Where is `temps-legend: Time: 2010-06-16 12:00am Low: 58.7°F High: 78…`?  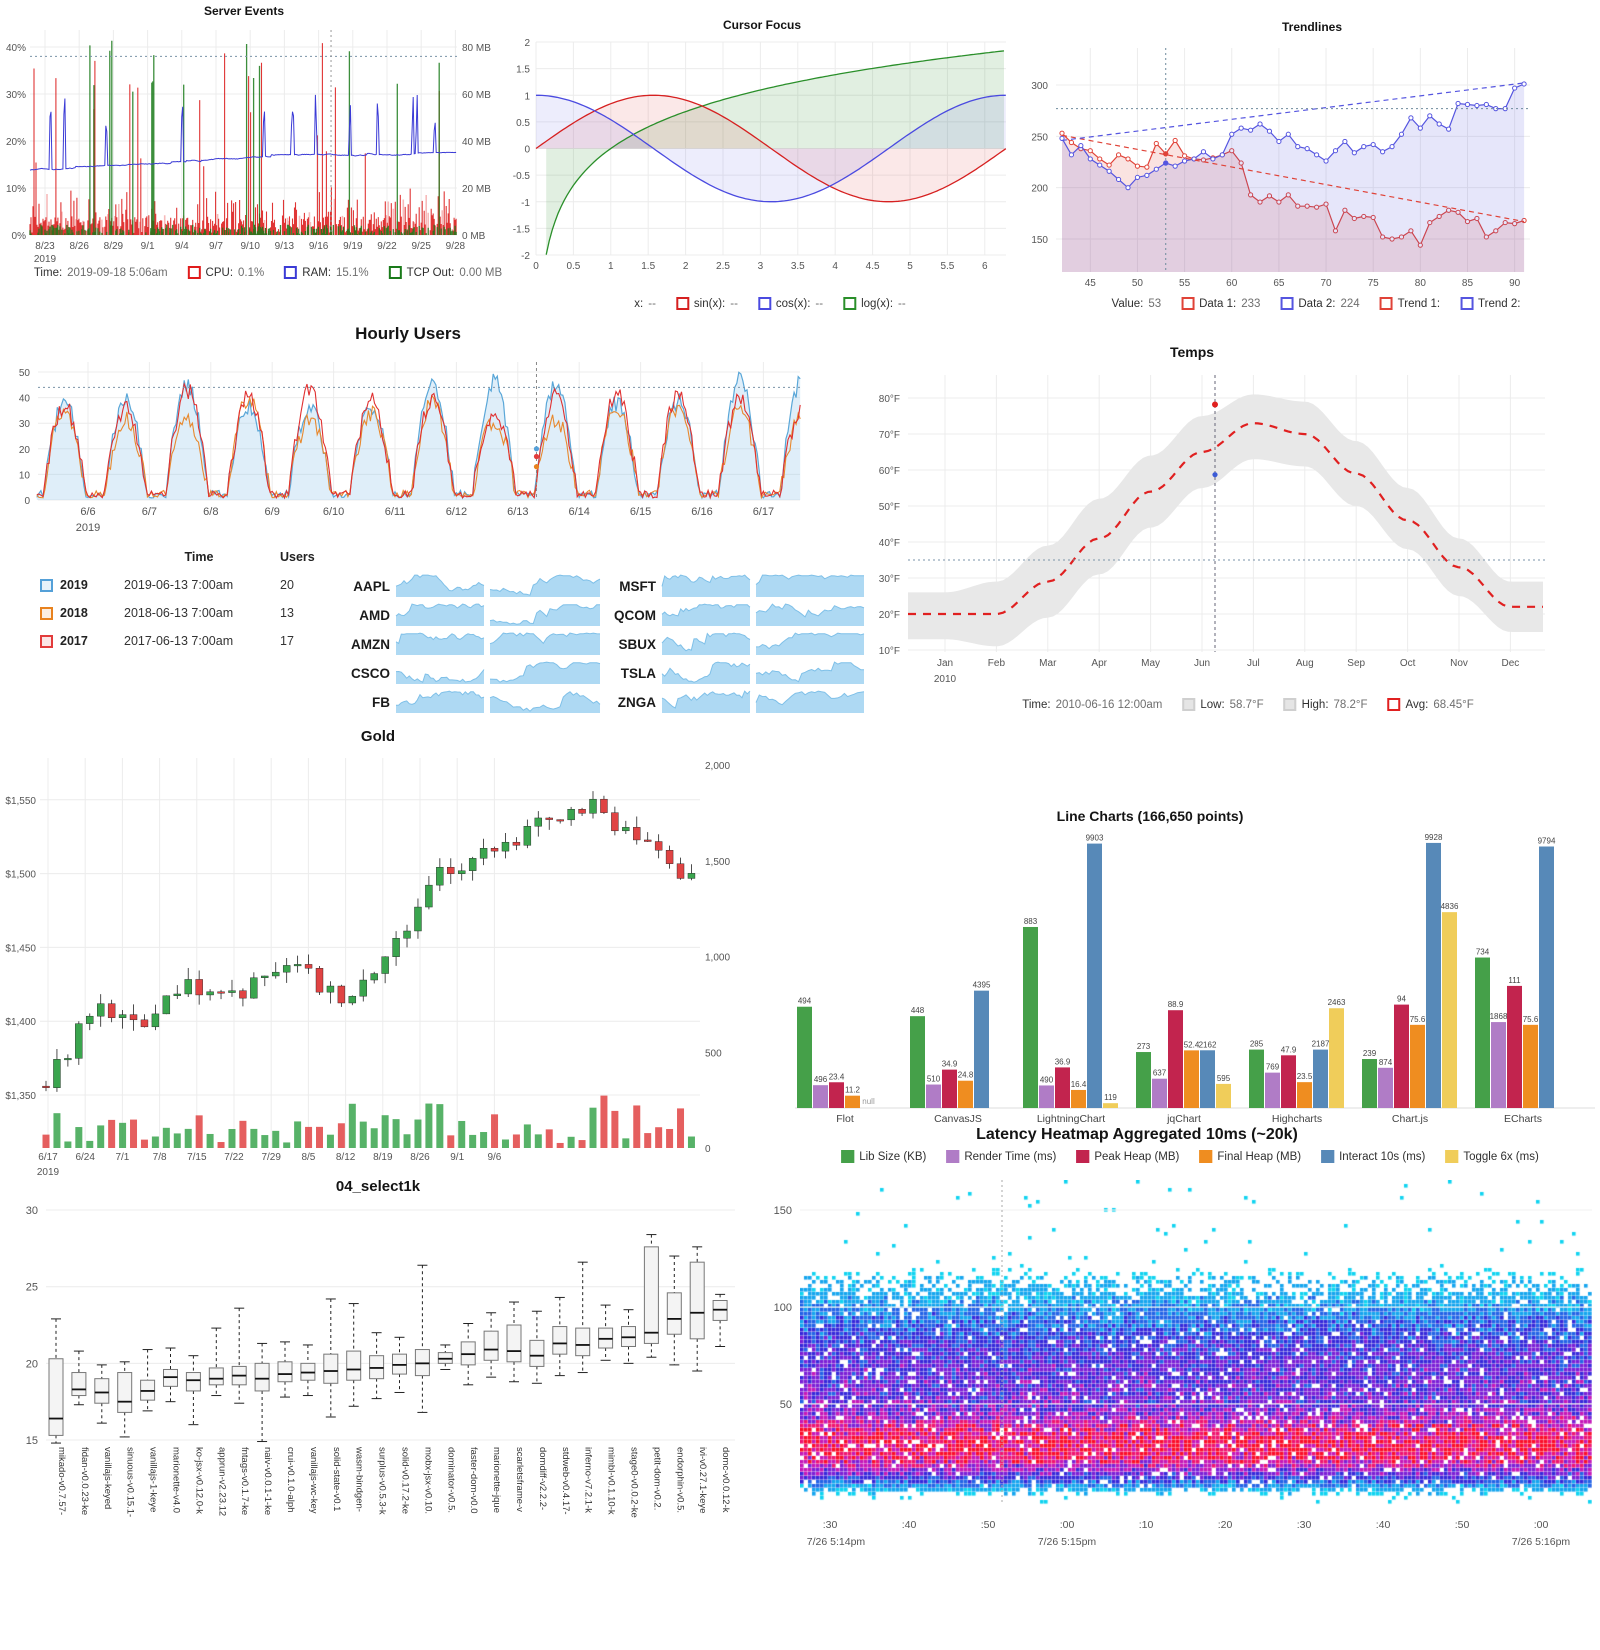 temps-legend: Time: 2010-06-16 12:00am Low: 58.7°F High: 78… is located at coordinates (1248, 704).